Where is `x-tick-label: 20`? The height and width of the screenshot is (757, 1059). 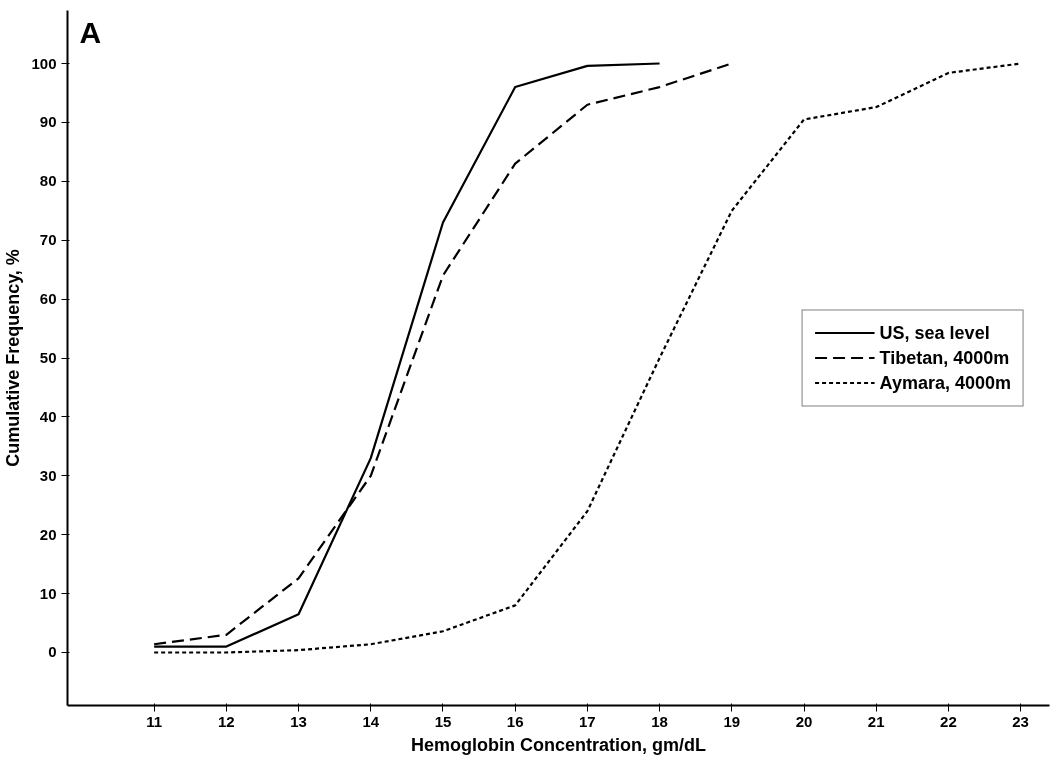
x-tick-label: 20 is located at coordinates (804, 721).